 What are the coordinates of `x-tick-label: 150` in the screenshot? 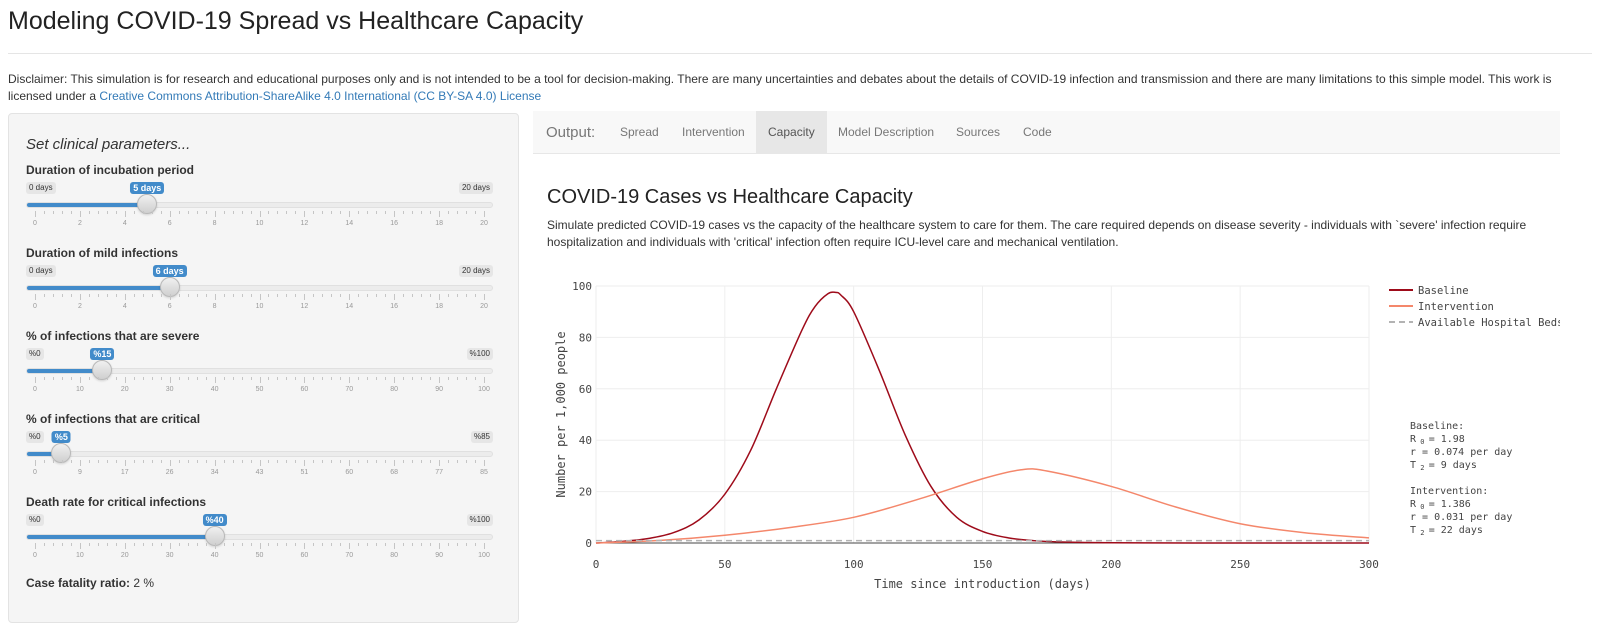 It's located at (983, 564).